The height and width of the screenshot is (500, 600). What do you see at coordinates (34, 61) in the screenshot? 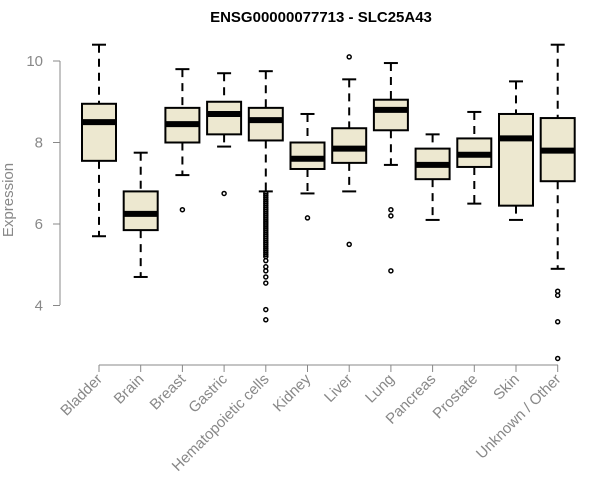
I see `y-tick-label: 10` at bounding box center [34, 61].